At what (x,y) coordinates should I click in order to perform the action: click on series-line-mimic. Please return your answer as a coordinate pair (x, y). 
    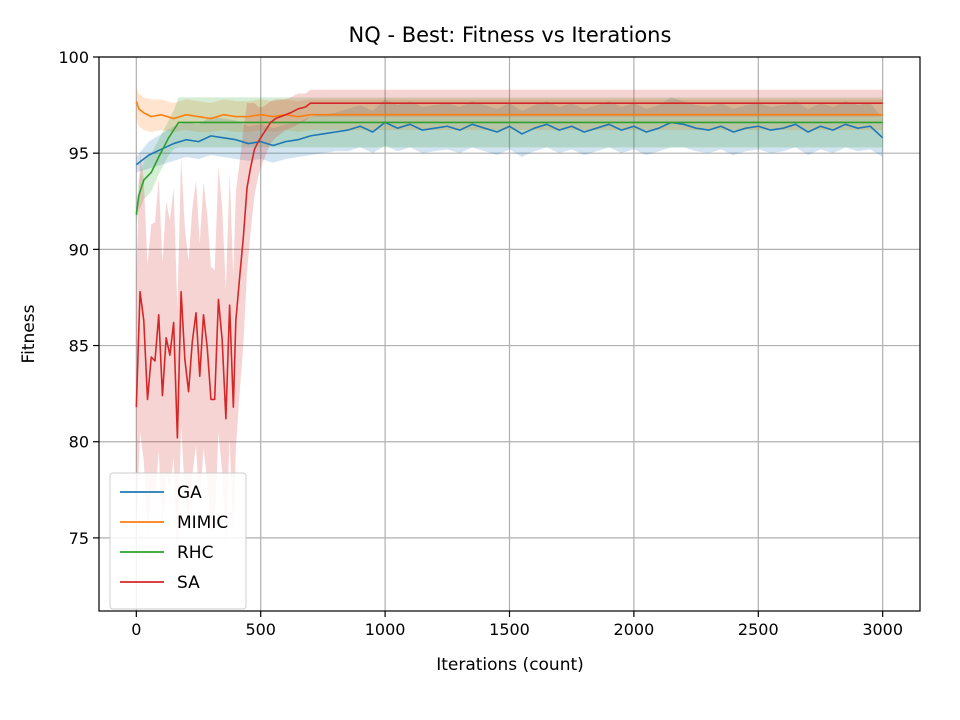
    Looking at the image, I should click on (509, 110).